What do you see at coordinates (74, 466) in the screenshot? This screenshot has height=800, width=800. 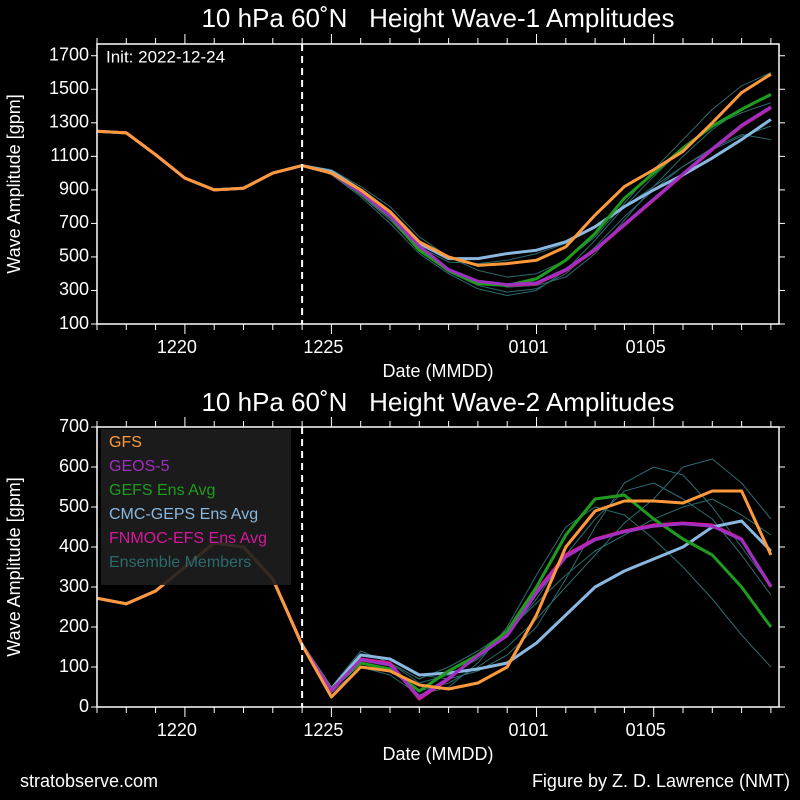 I see `y-tick-label: 600` at bounding box center [74, 466].